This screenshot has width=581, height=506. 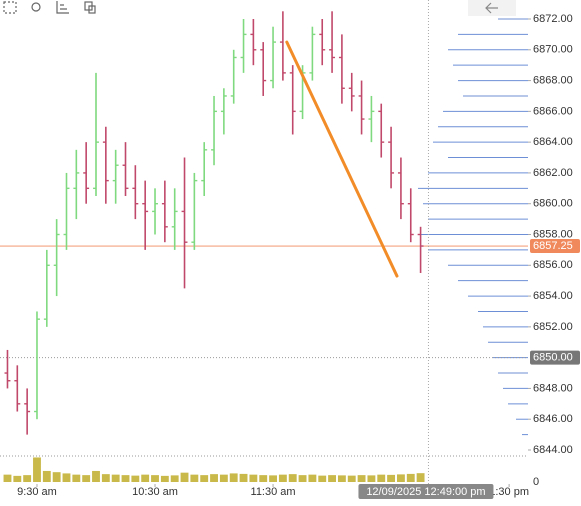 What do you see at coordinates (273, 492) in the screenshot?
I see `x-tick-label: 11:30 am` at bounding box center [273, 492].